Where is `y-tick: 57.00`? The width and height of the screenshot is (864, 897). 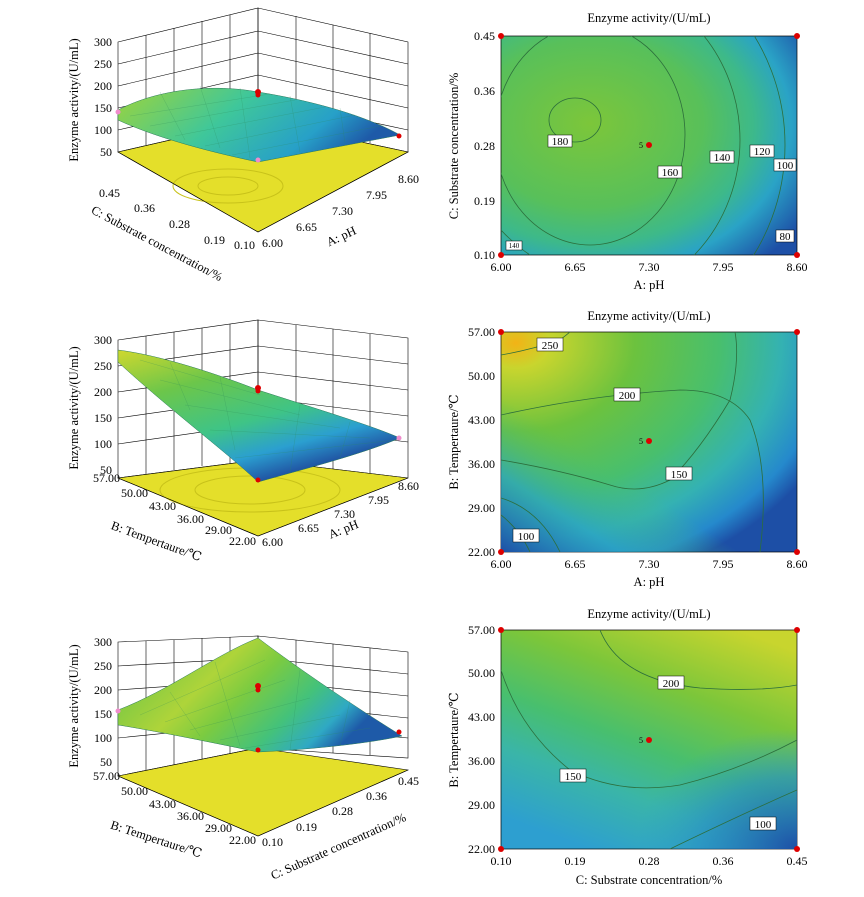 y-tick: 57.00 is located at coordinates (481, 332).